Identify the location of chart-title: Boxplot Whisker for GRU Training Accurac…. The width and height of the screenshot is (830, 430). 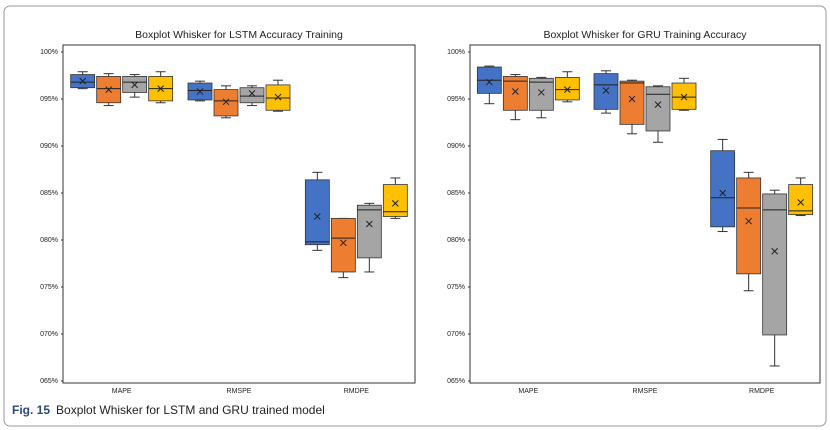
(645, 35).